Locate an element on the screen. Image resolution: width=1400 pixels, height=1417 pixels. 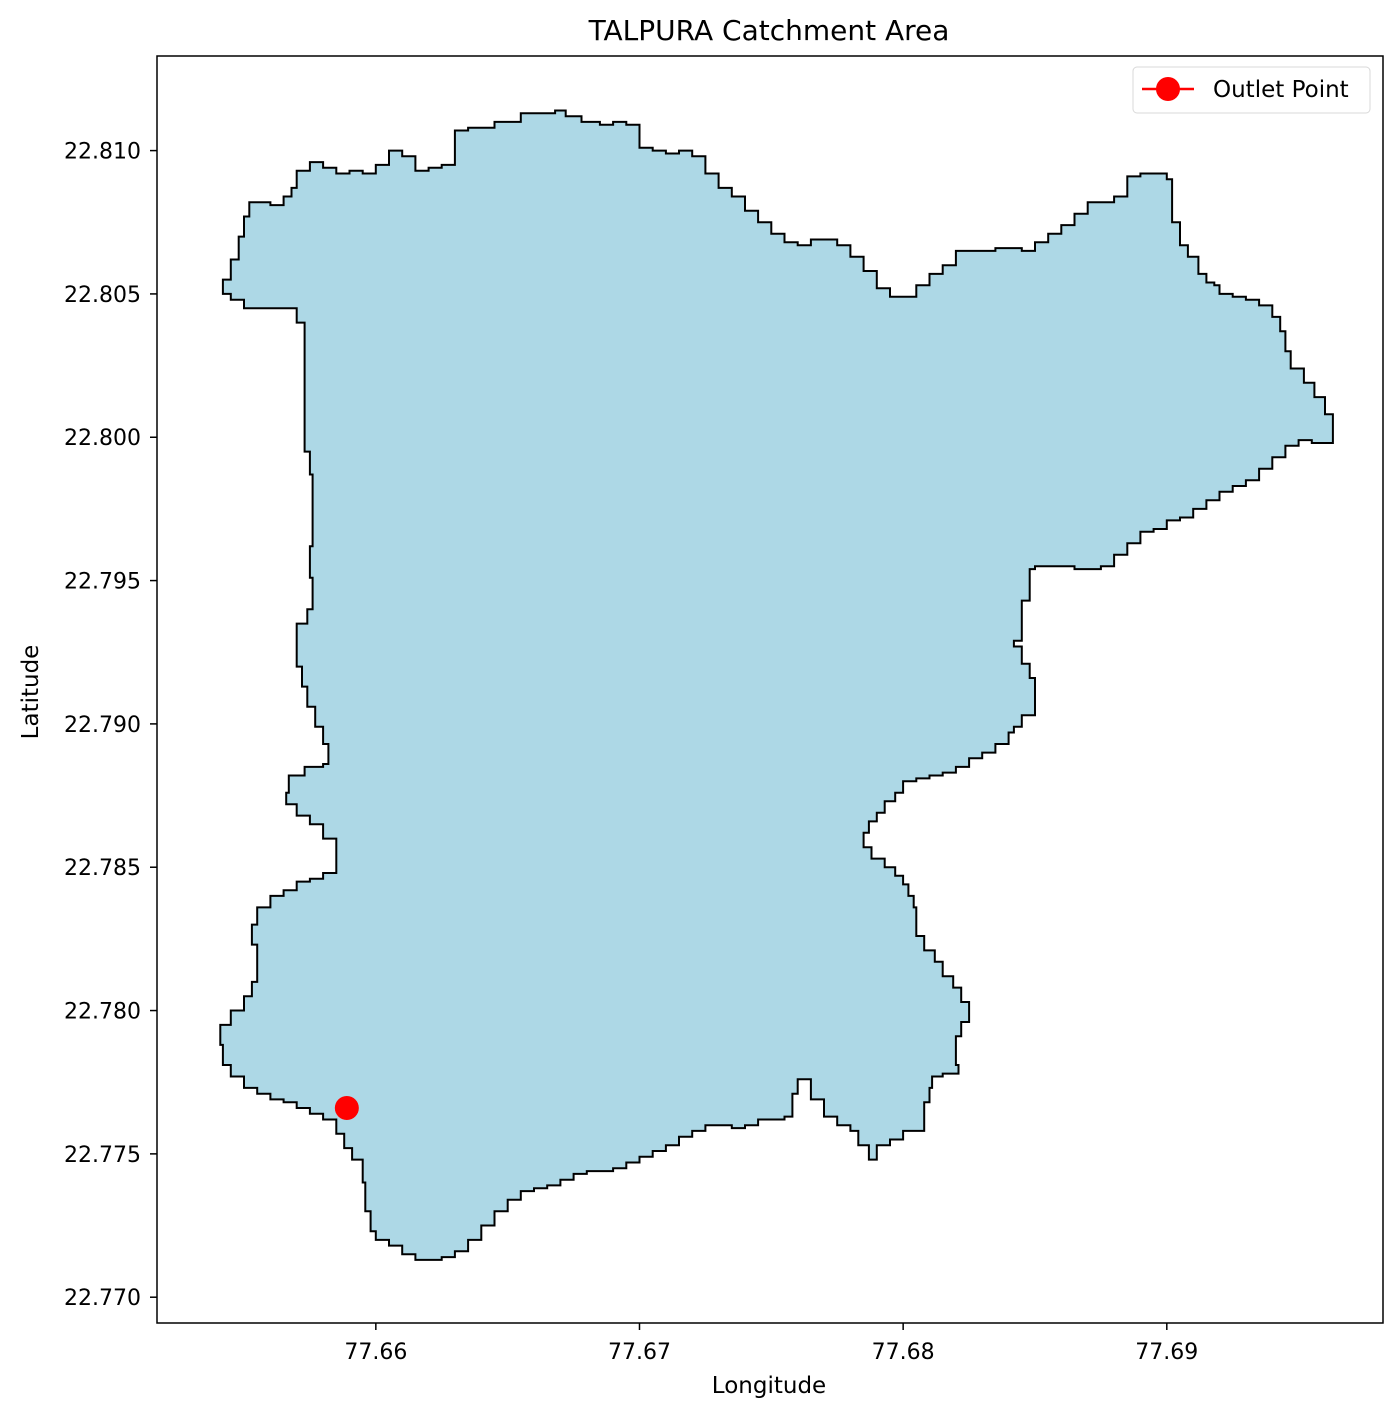
outlet-point-marker is located at coordinates (346, 1108).